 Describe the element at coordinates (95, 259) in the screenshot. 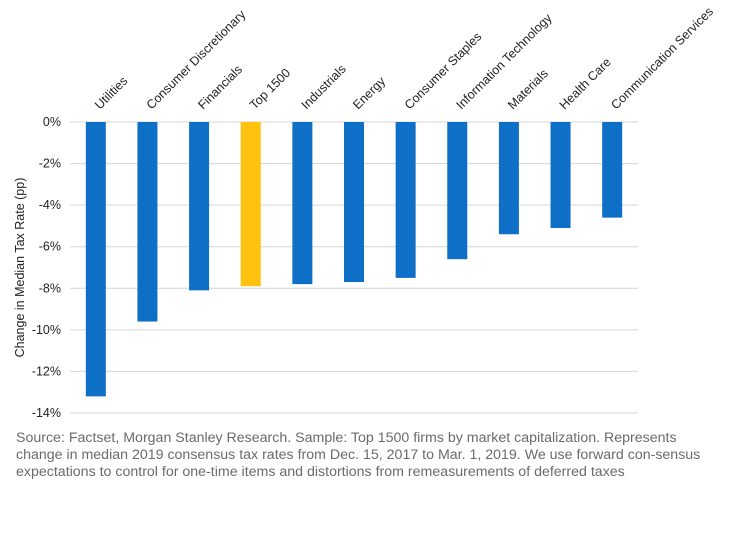

I see `bar-utilities` at that location.